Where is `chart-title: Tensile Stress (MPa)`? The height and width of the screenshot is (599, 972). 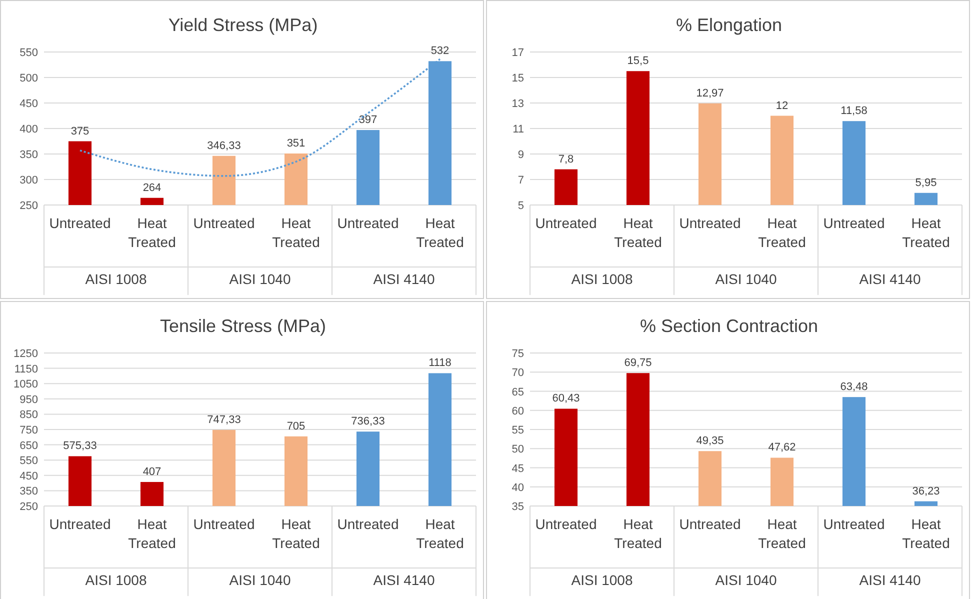 chart-title: Tensile Stress (MPa) is located at coordinates (243, 326).